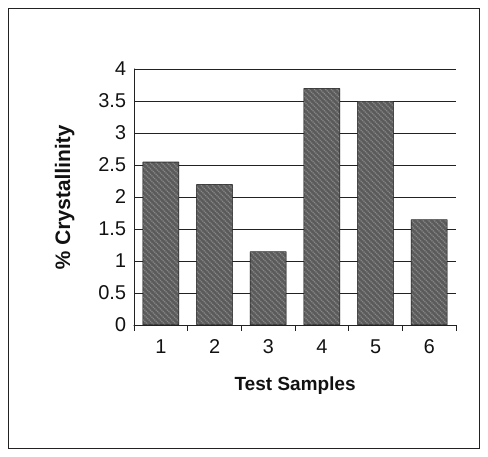 This screenshot has height=457, width=488. What do you see at coordinates (120, 133) in the screenshot?
I see `y-tick-label: 3` at bounding box center [120, 133].